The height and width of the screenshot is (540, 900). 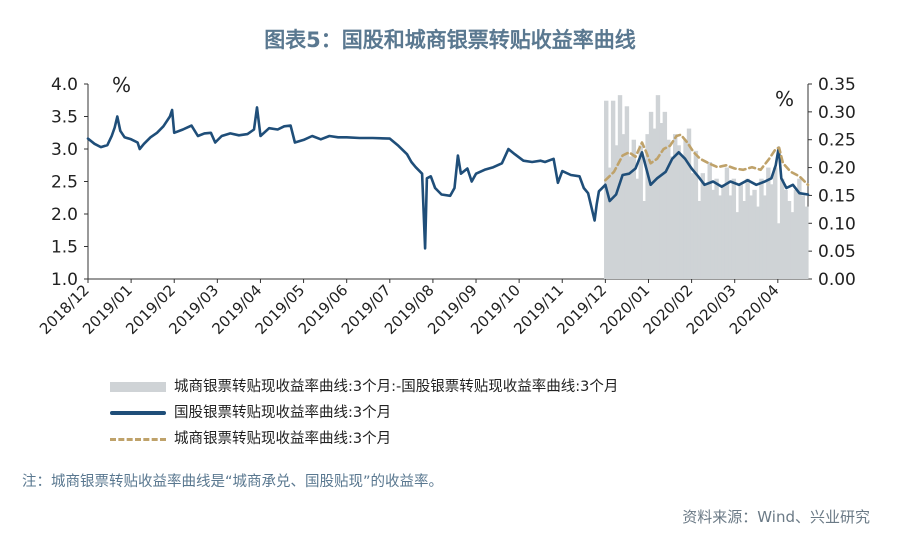 What do you see at coordinates (450, 40) in the screenshot?
I see `chart-title: 图表5：国股和城商银票转贴收益率曲线` at bounding box center [450, 40].